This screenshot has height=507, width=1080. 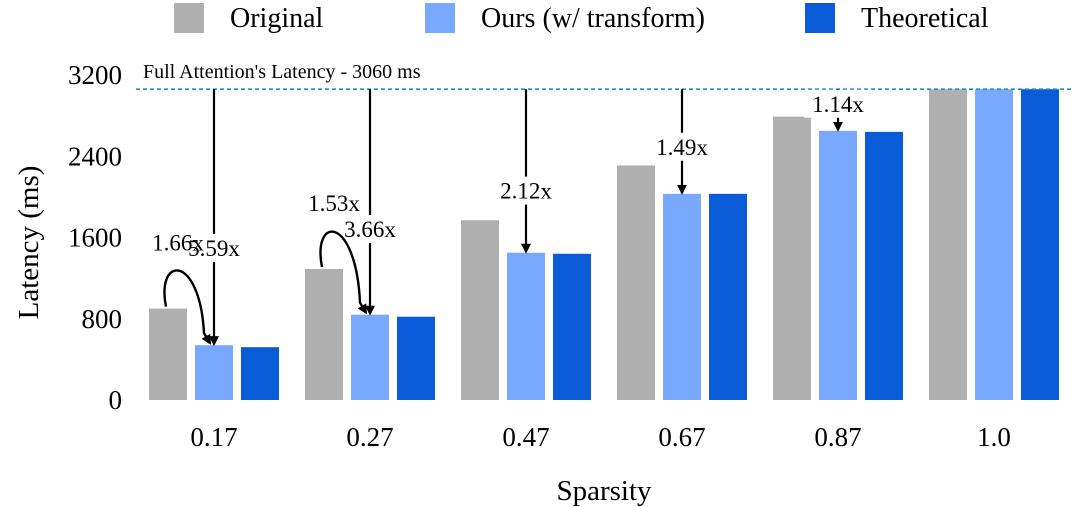 I want to click on x-tick-label: 0.17, so click(x=213, y=437).